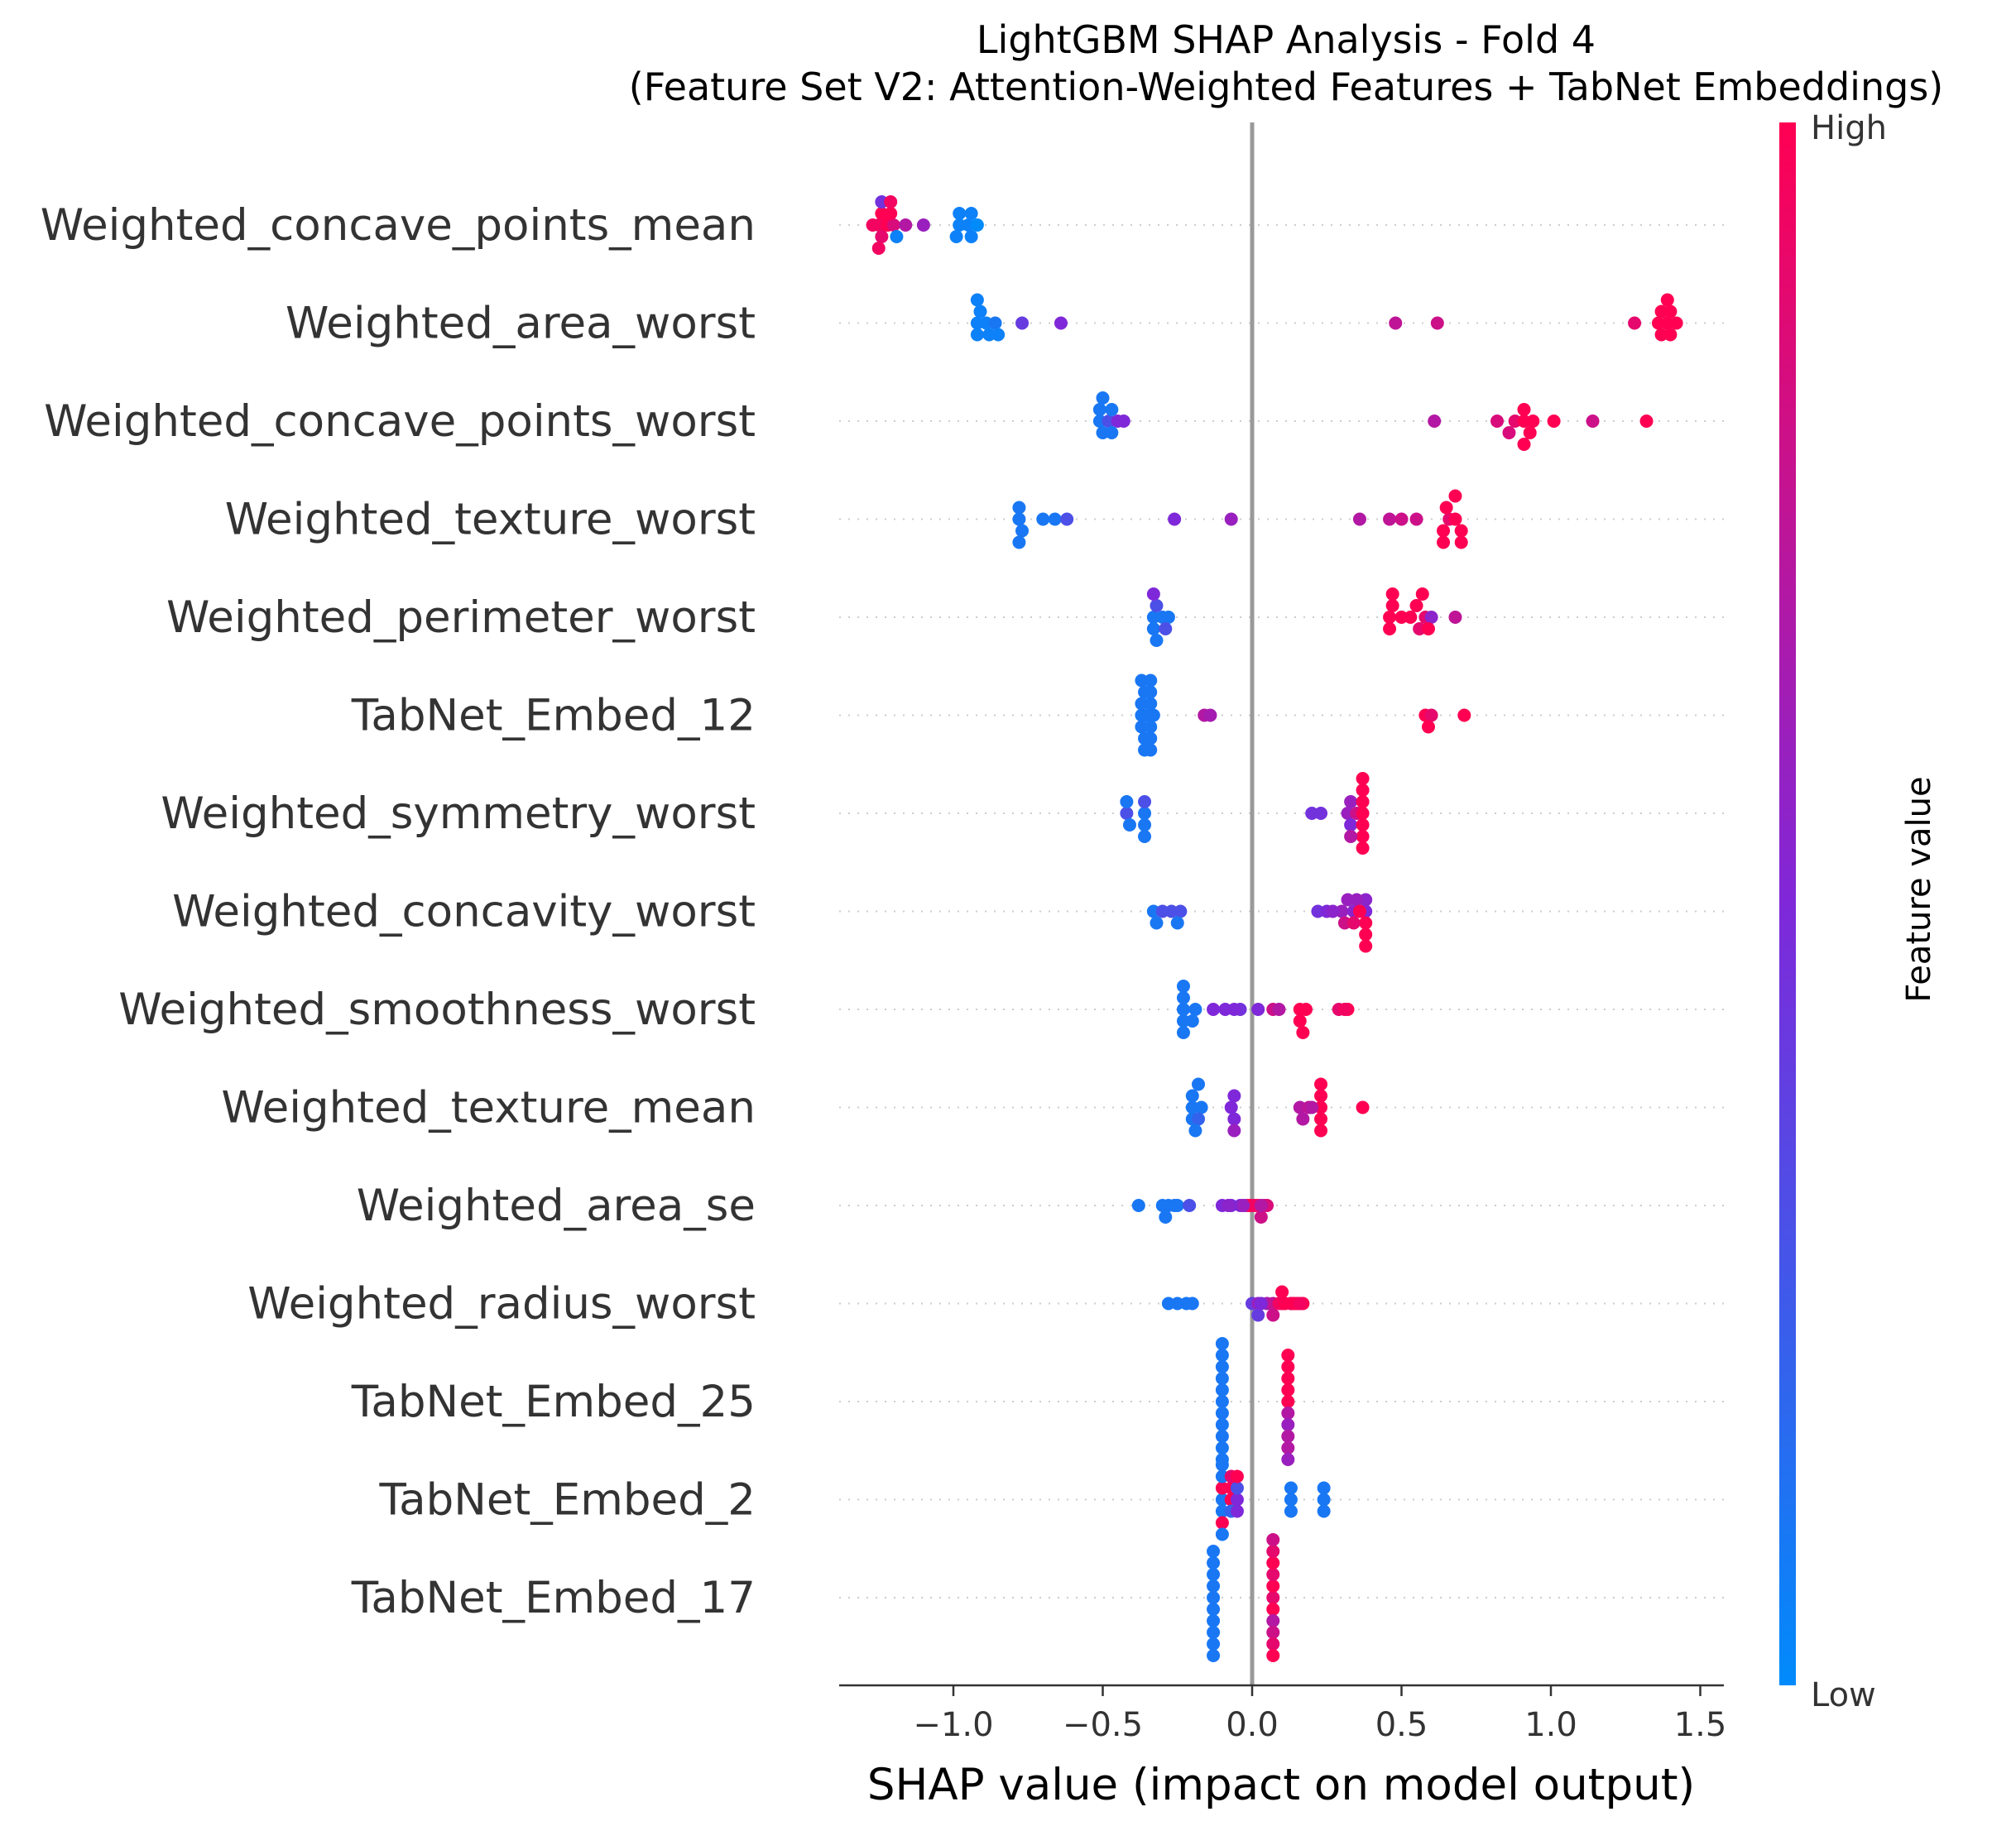 The image size is (2016, 1826). I want to click on feature-label: Weighted_radius_worst, so click(501, 1304).